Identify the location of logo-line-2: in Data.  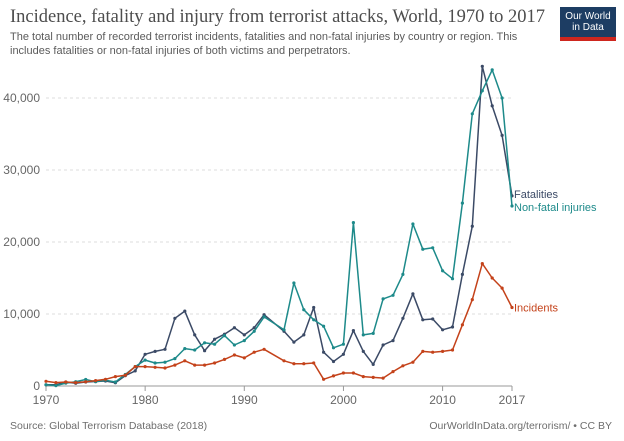
(588, 27).